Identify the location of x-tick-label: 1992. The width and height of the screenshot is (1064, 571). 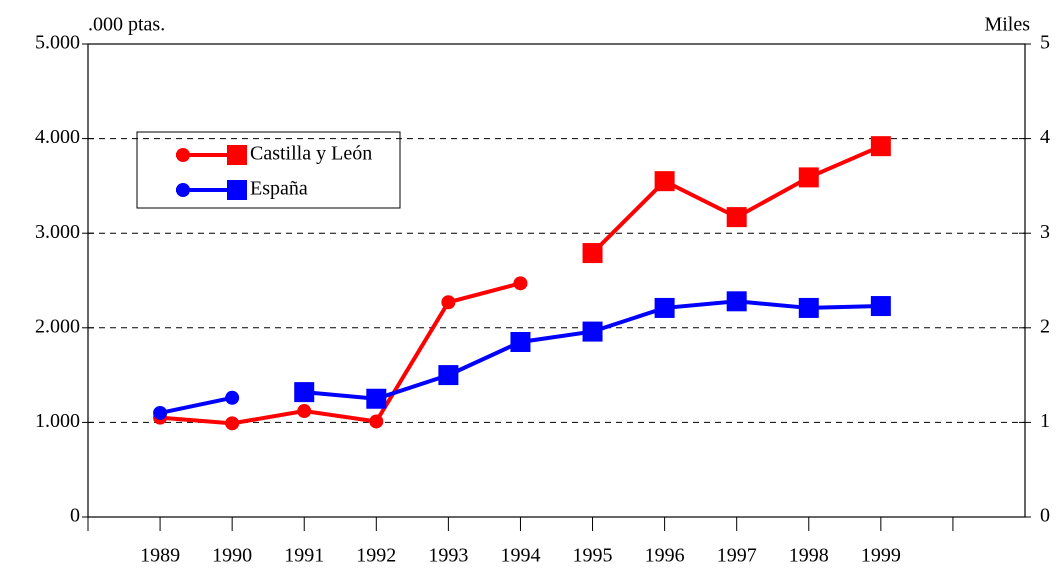
(376, 555).